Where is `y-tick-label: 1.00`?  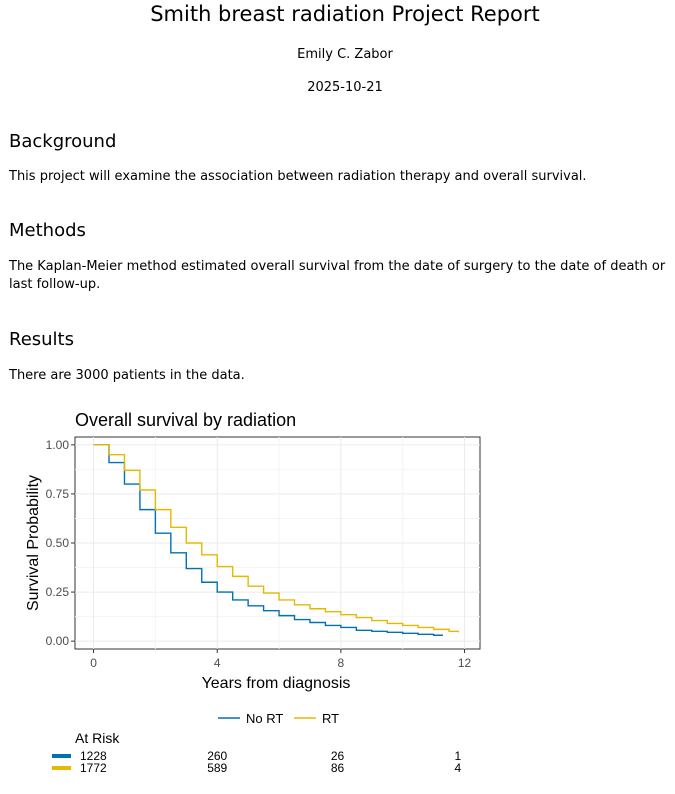 y-tick-label: 1.00 is located at coordinates (58, 445).